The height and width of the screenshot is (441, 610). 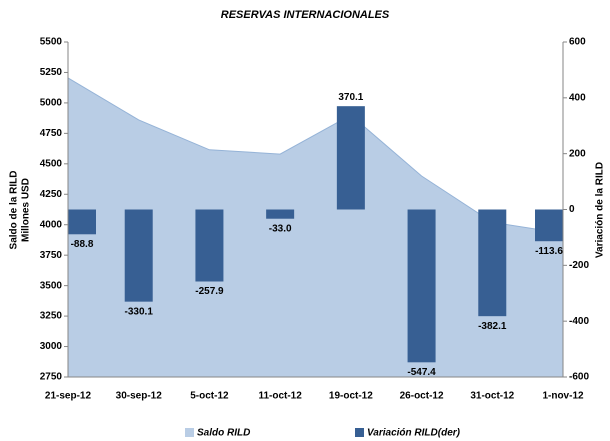 What do you see at coordinates (305, 15) in the screenshot?
I see `chart-title: RESERVAS INTERNACIONALES` at bounding box center [305, 15].